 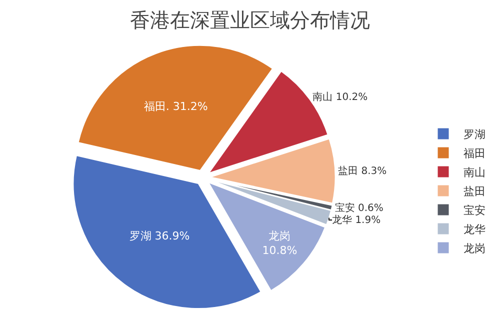 I want to click on legend-label: 罗湖, so click(x=474, y=135).